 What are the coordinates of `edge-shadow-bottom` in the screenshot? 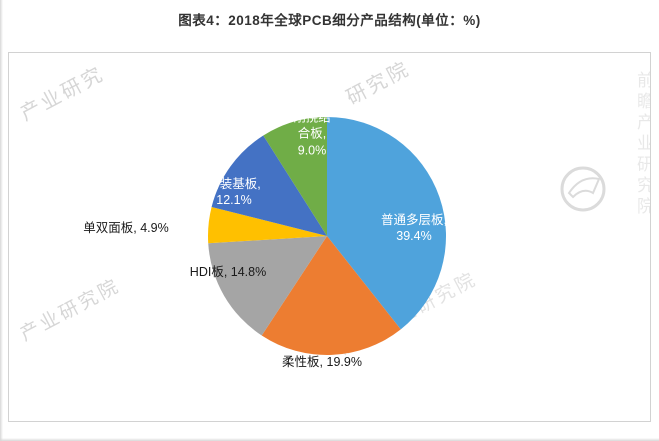 It's located at (329, 439).